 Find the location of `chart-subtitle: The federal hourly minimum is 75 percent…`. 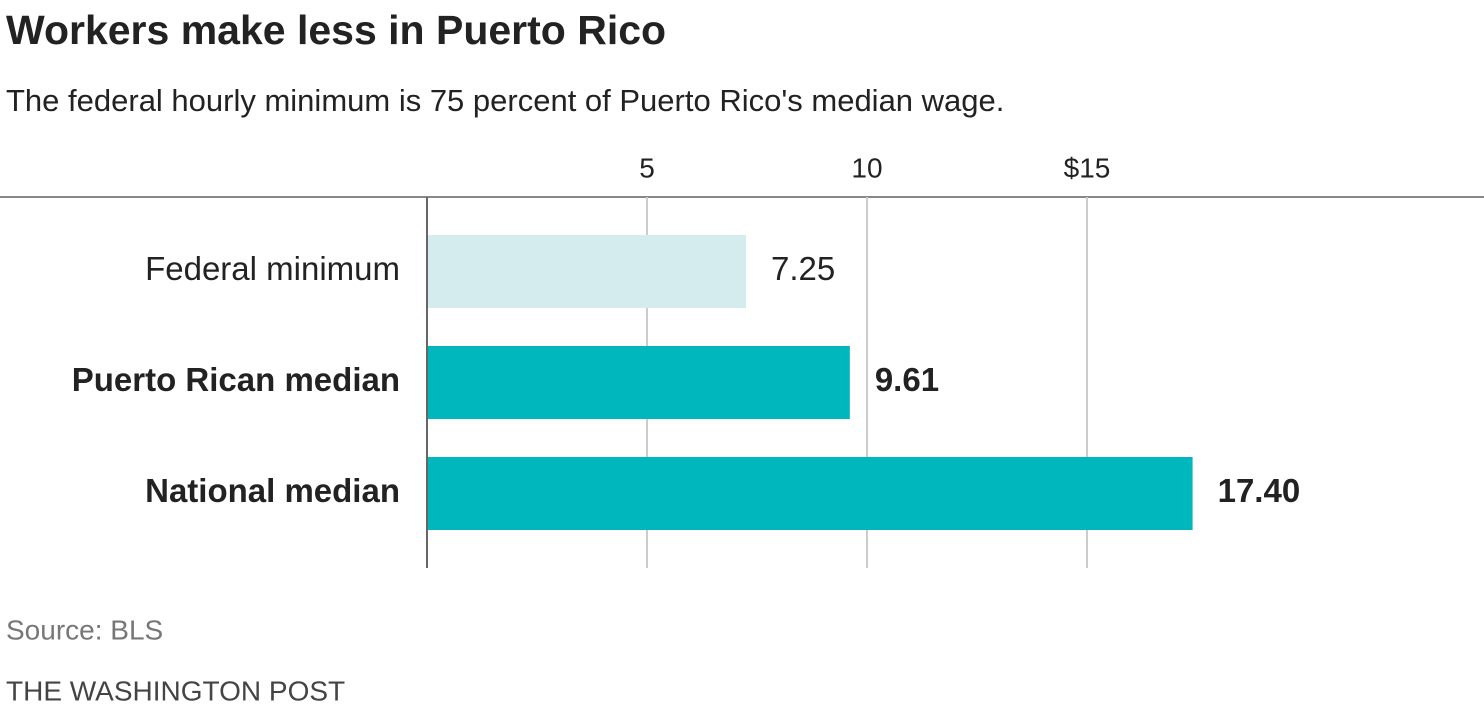

chart-subtitle: The federal hourly minimum is 75 percent… is located at coordinates (505, 100).